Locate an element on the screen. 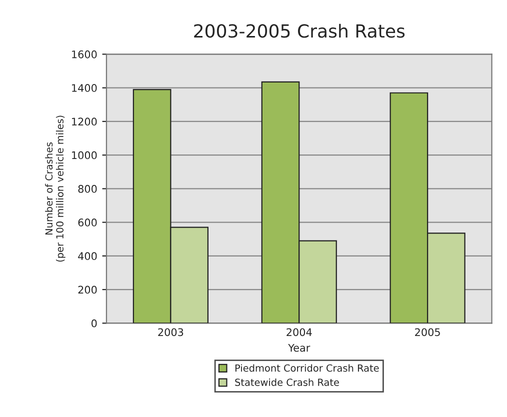  y-axis-title: Number of Crashes (per 100 million vehicle miles) is located at coordinates (55, 189).